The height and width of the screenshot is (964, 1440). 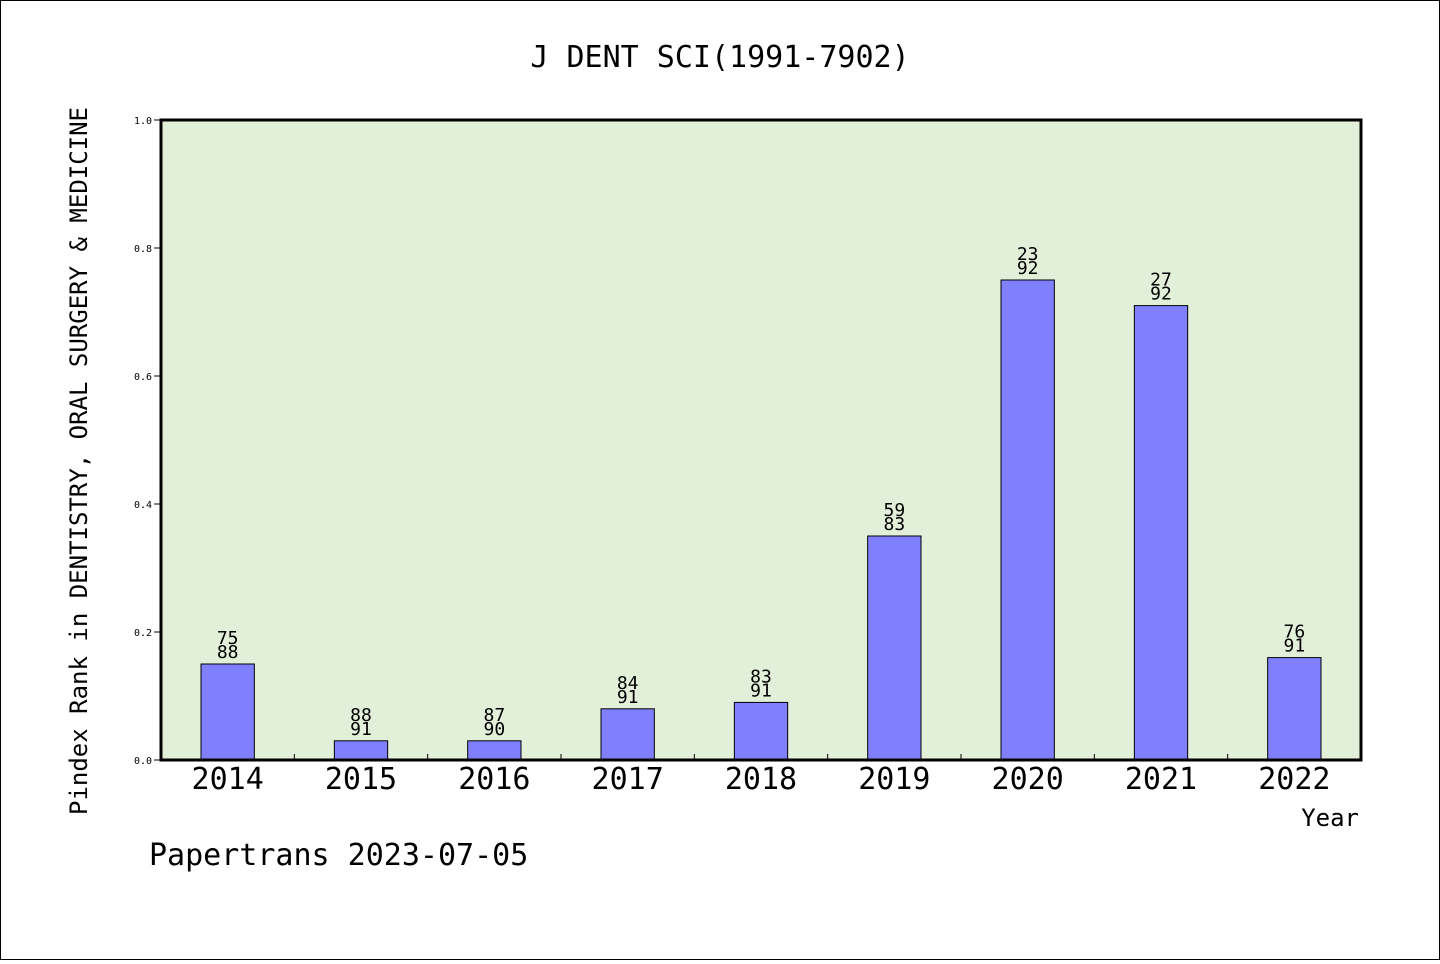 What do you see at coordinates (894, 510) in the screenshot?
I see `bar-value-label: 59` at bounding box center [894, 510].